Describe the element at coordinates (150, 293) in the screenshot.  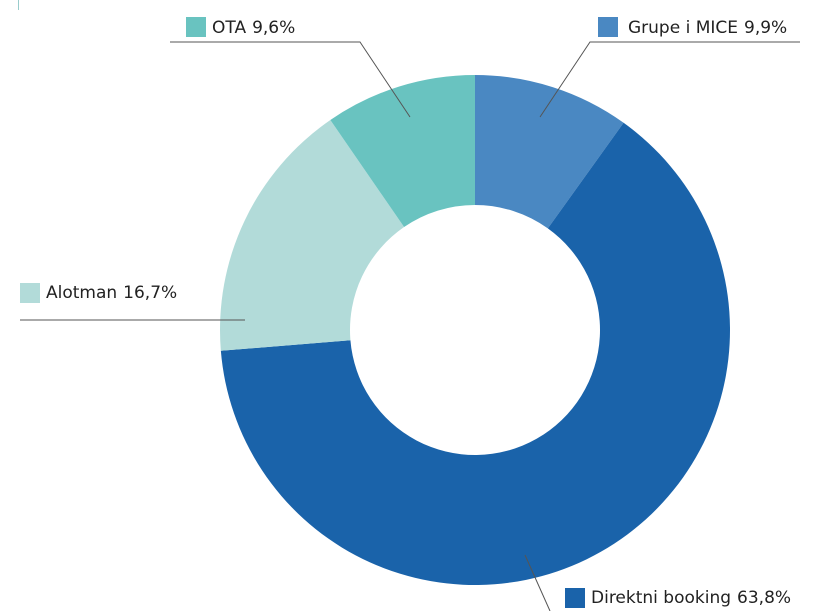
I see `slice-value: 16,7%` at that location.